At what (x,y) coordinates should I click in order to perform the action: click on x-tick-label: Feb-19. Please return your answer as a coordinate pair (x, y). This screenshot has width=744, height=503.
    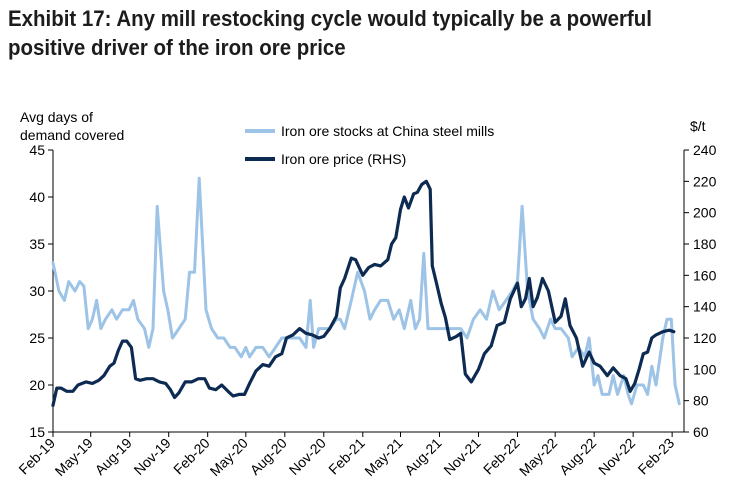
    Looking at the image, I should click on (36, 456).